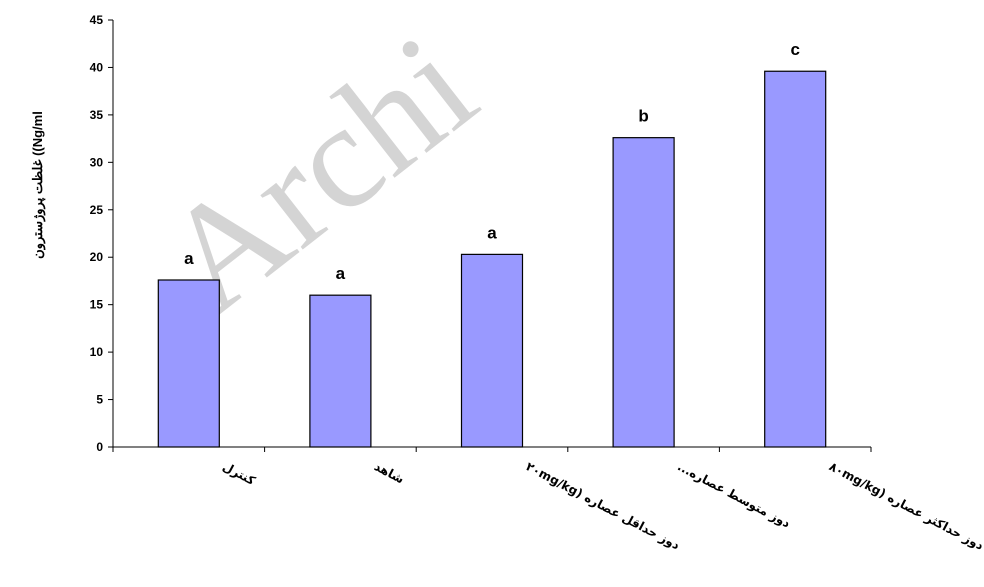  I want to click on y-tick-label: 10, so click(97, 352).